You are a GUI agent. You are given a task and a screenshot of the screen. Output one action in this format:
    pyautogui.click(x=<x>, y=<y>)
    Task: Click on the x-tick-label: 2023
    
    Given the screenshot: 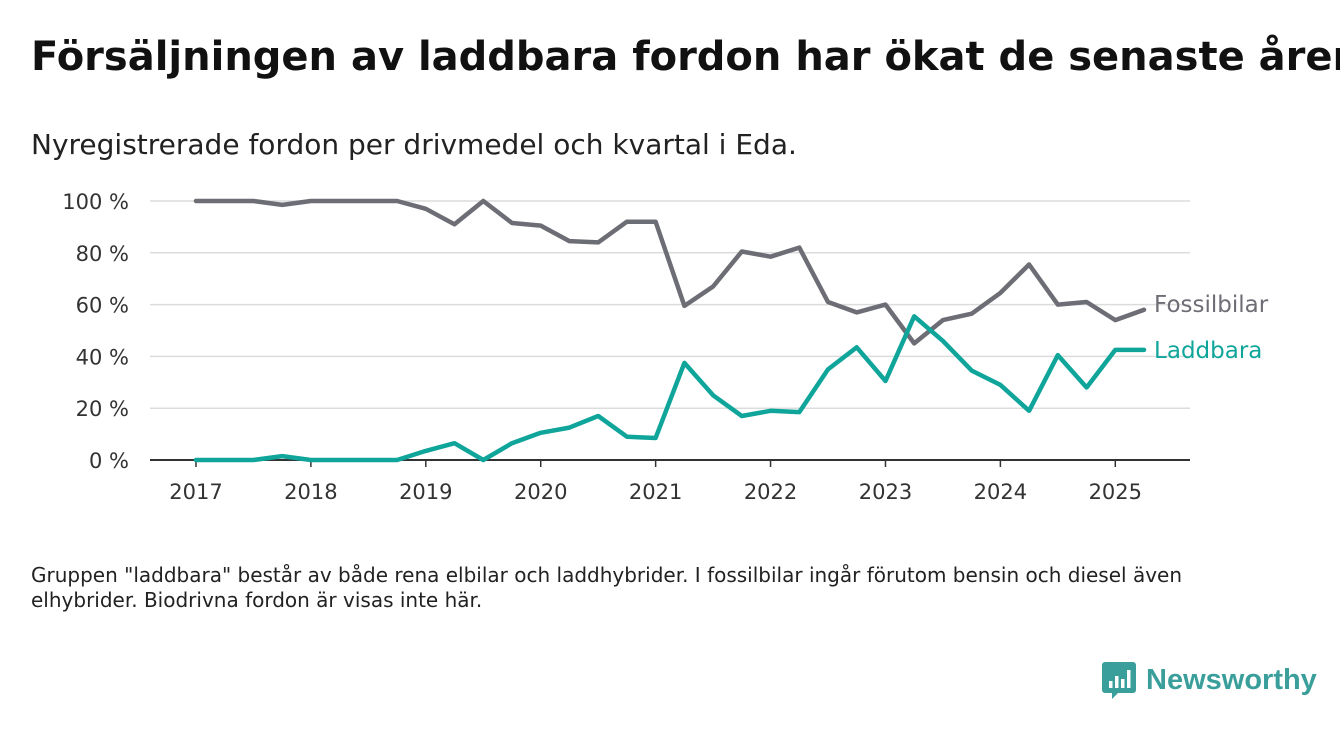 What is the action you would take?
    pyautogui.click(x=885, y=492)
    